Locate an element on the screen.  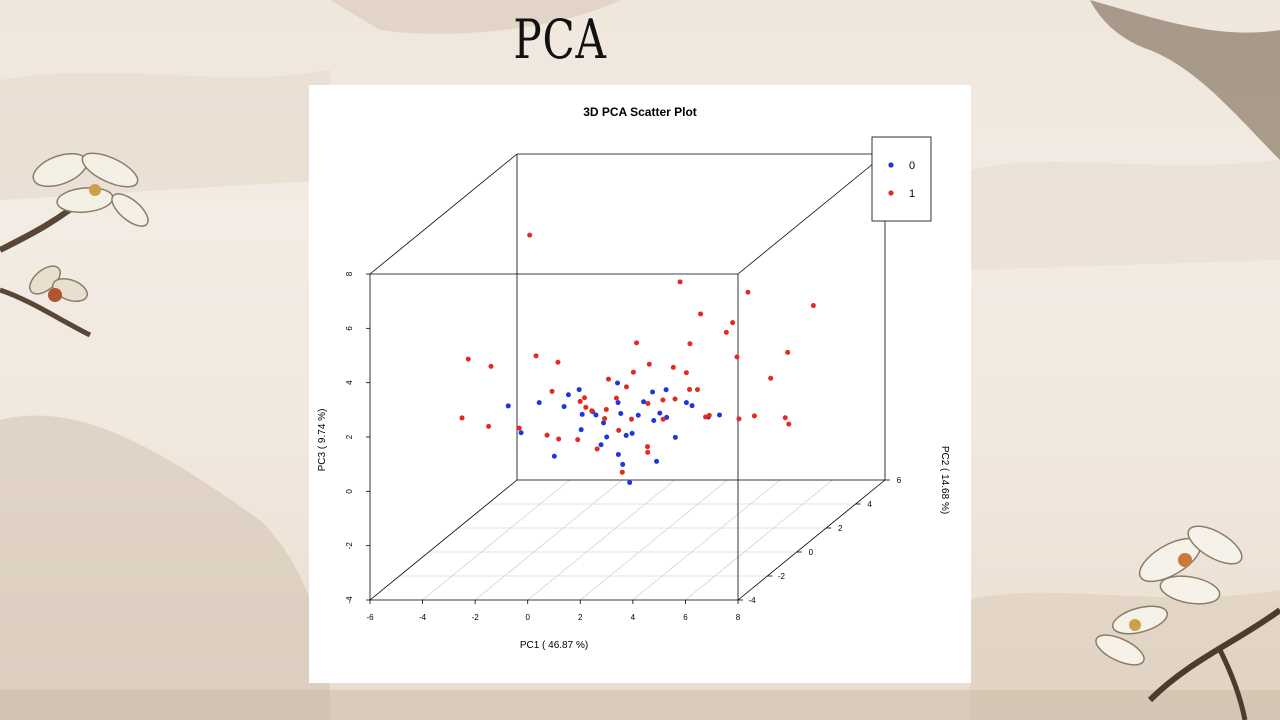
z-tick-label: -4 is located at coordinates (349, 600).